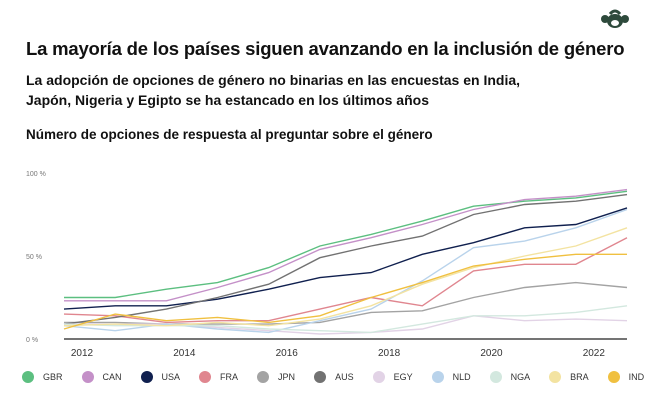  What do you see at coordinates (36, 174) in the screenshot?
I see `y-tick-label: 100 %` at bounding box center [36, 174].